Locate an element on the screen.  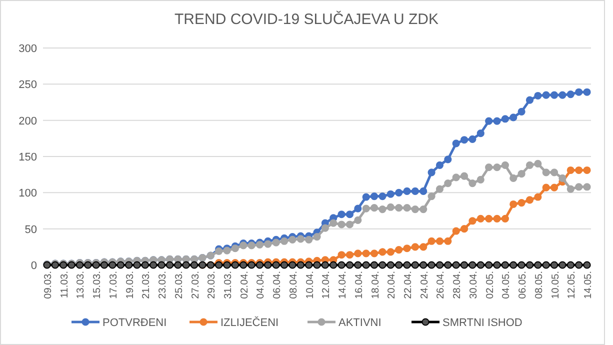
x-tick-label: 06.05. is located at coordinates (523, 285).